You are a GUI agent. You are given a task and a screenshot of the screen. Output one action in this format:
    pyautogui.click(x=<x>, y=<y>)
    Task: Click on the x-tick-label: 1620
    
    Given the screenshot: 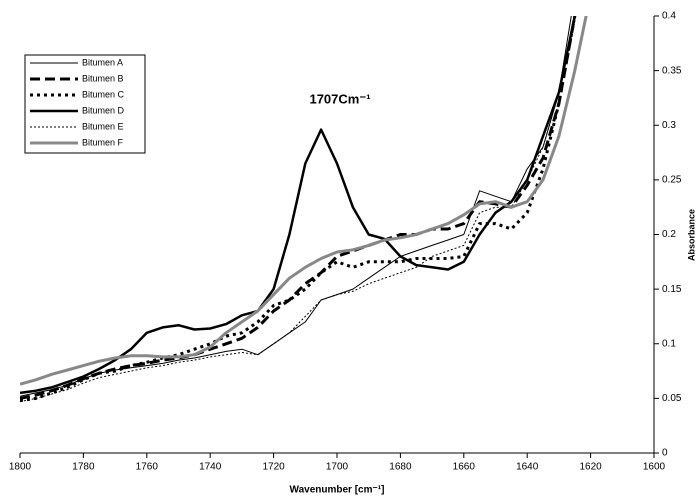 What is the action you would take?
    pyautogui.click(x=590, y=467)
    